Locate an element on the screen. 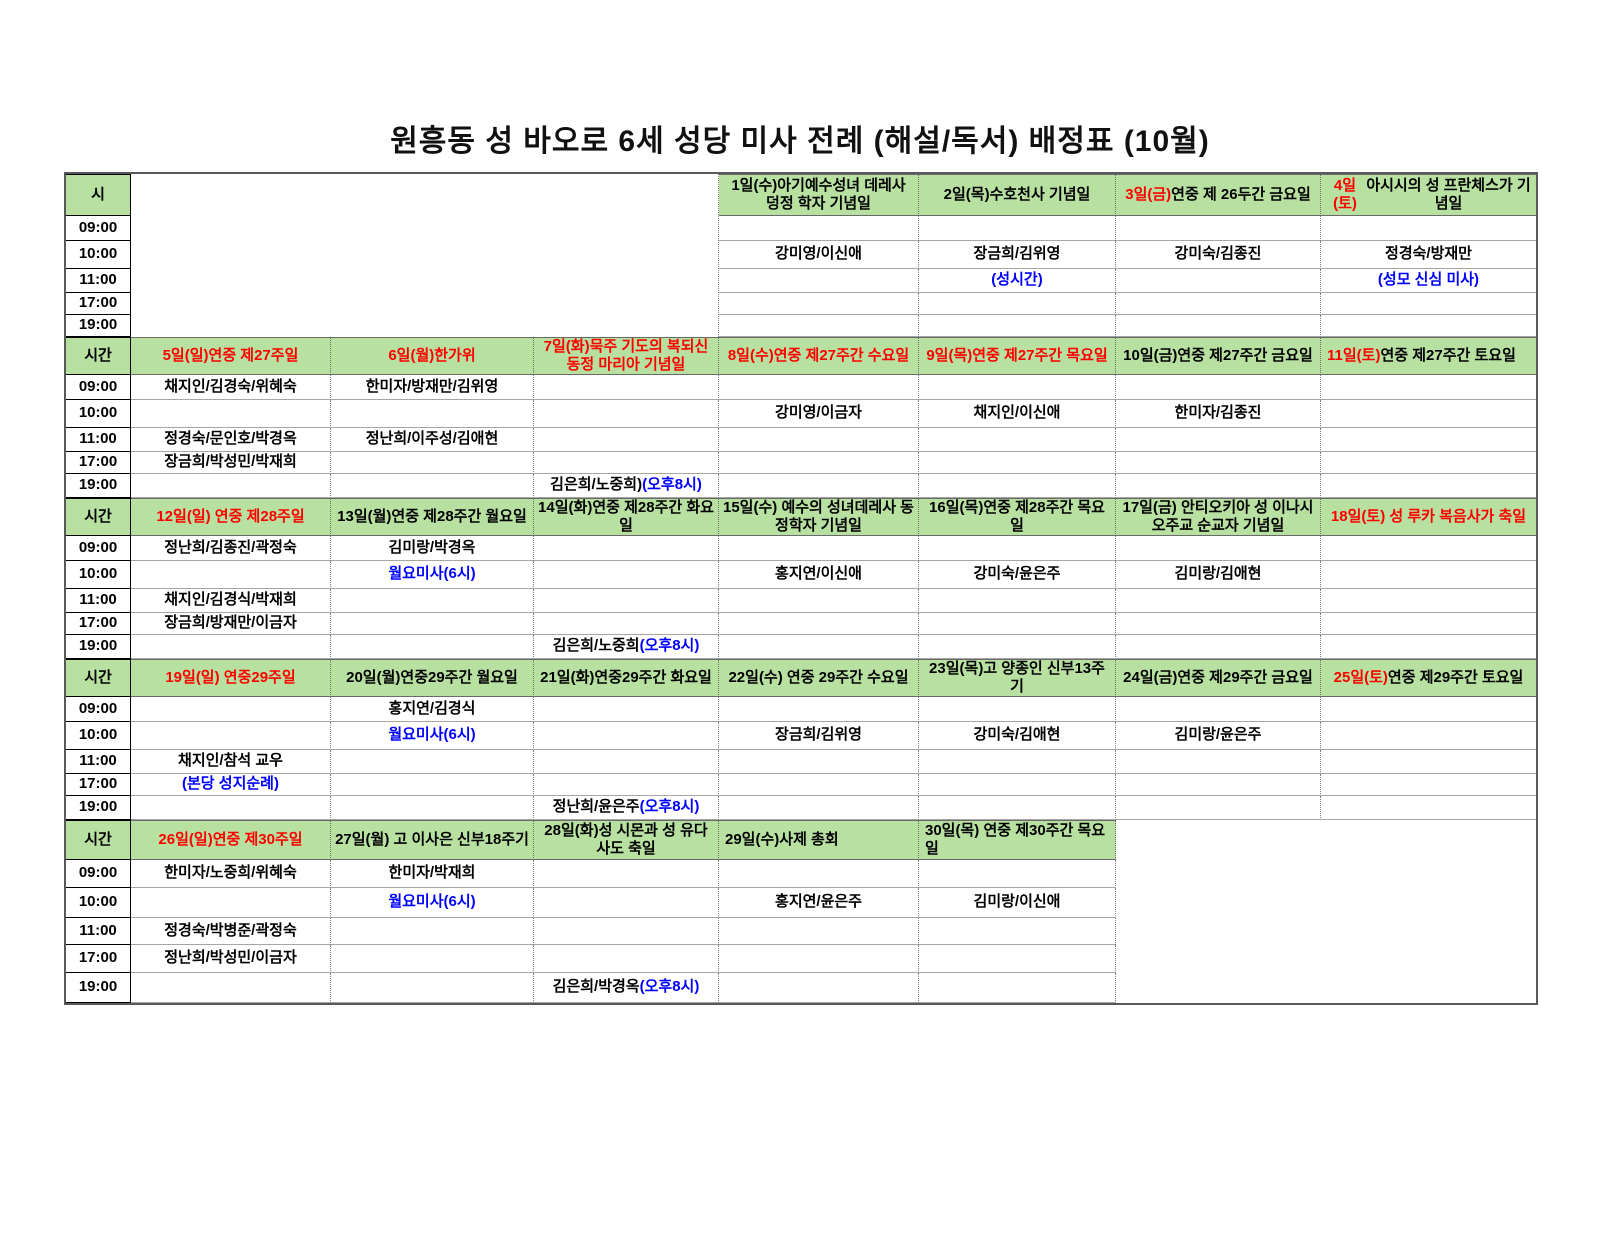 Image resolution: width=1600 pixels, height=1247 pixels. day-header-cell: 9일(목)연중 제27주간 목요일 is located at coordinates (1017, 356).